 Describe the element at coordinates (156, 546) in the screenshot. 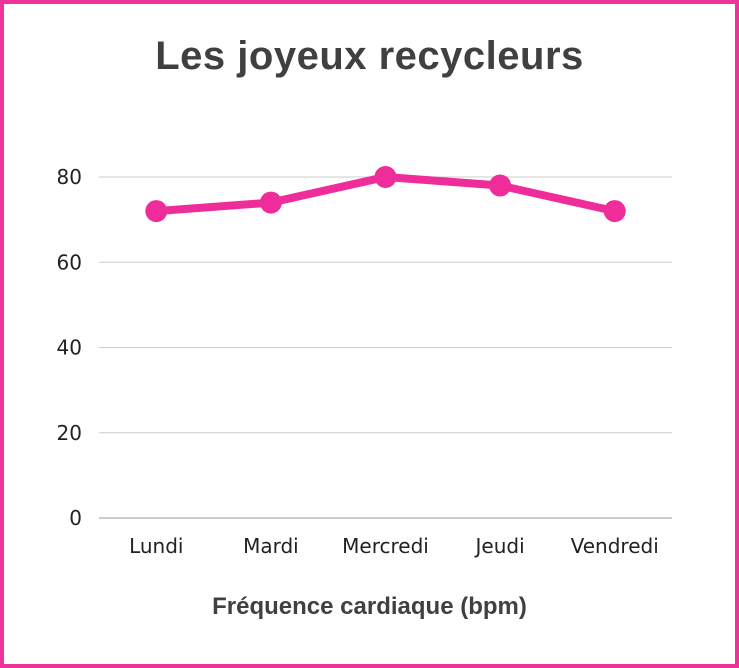

I see `x-tick-label: Lundi` at that location.